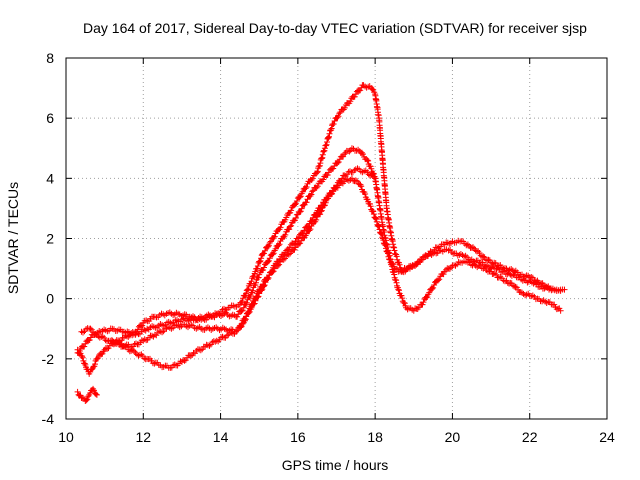  Describe the element at coordinates (50, 239) in the screenshot. I see `y-tick-label: 2` at that location.